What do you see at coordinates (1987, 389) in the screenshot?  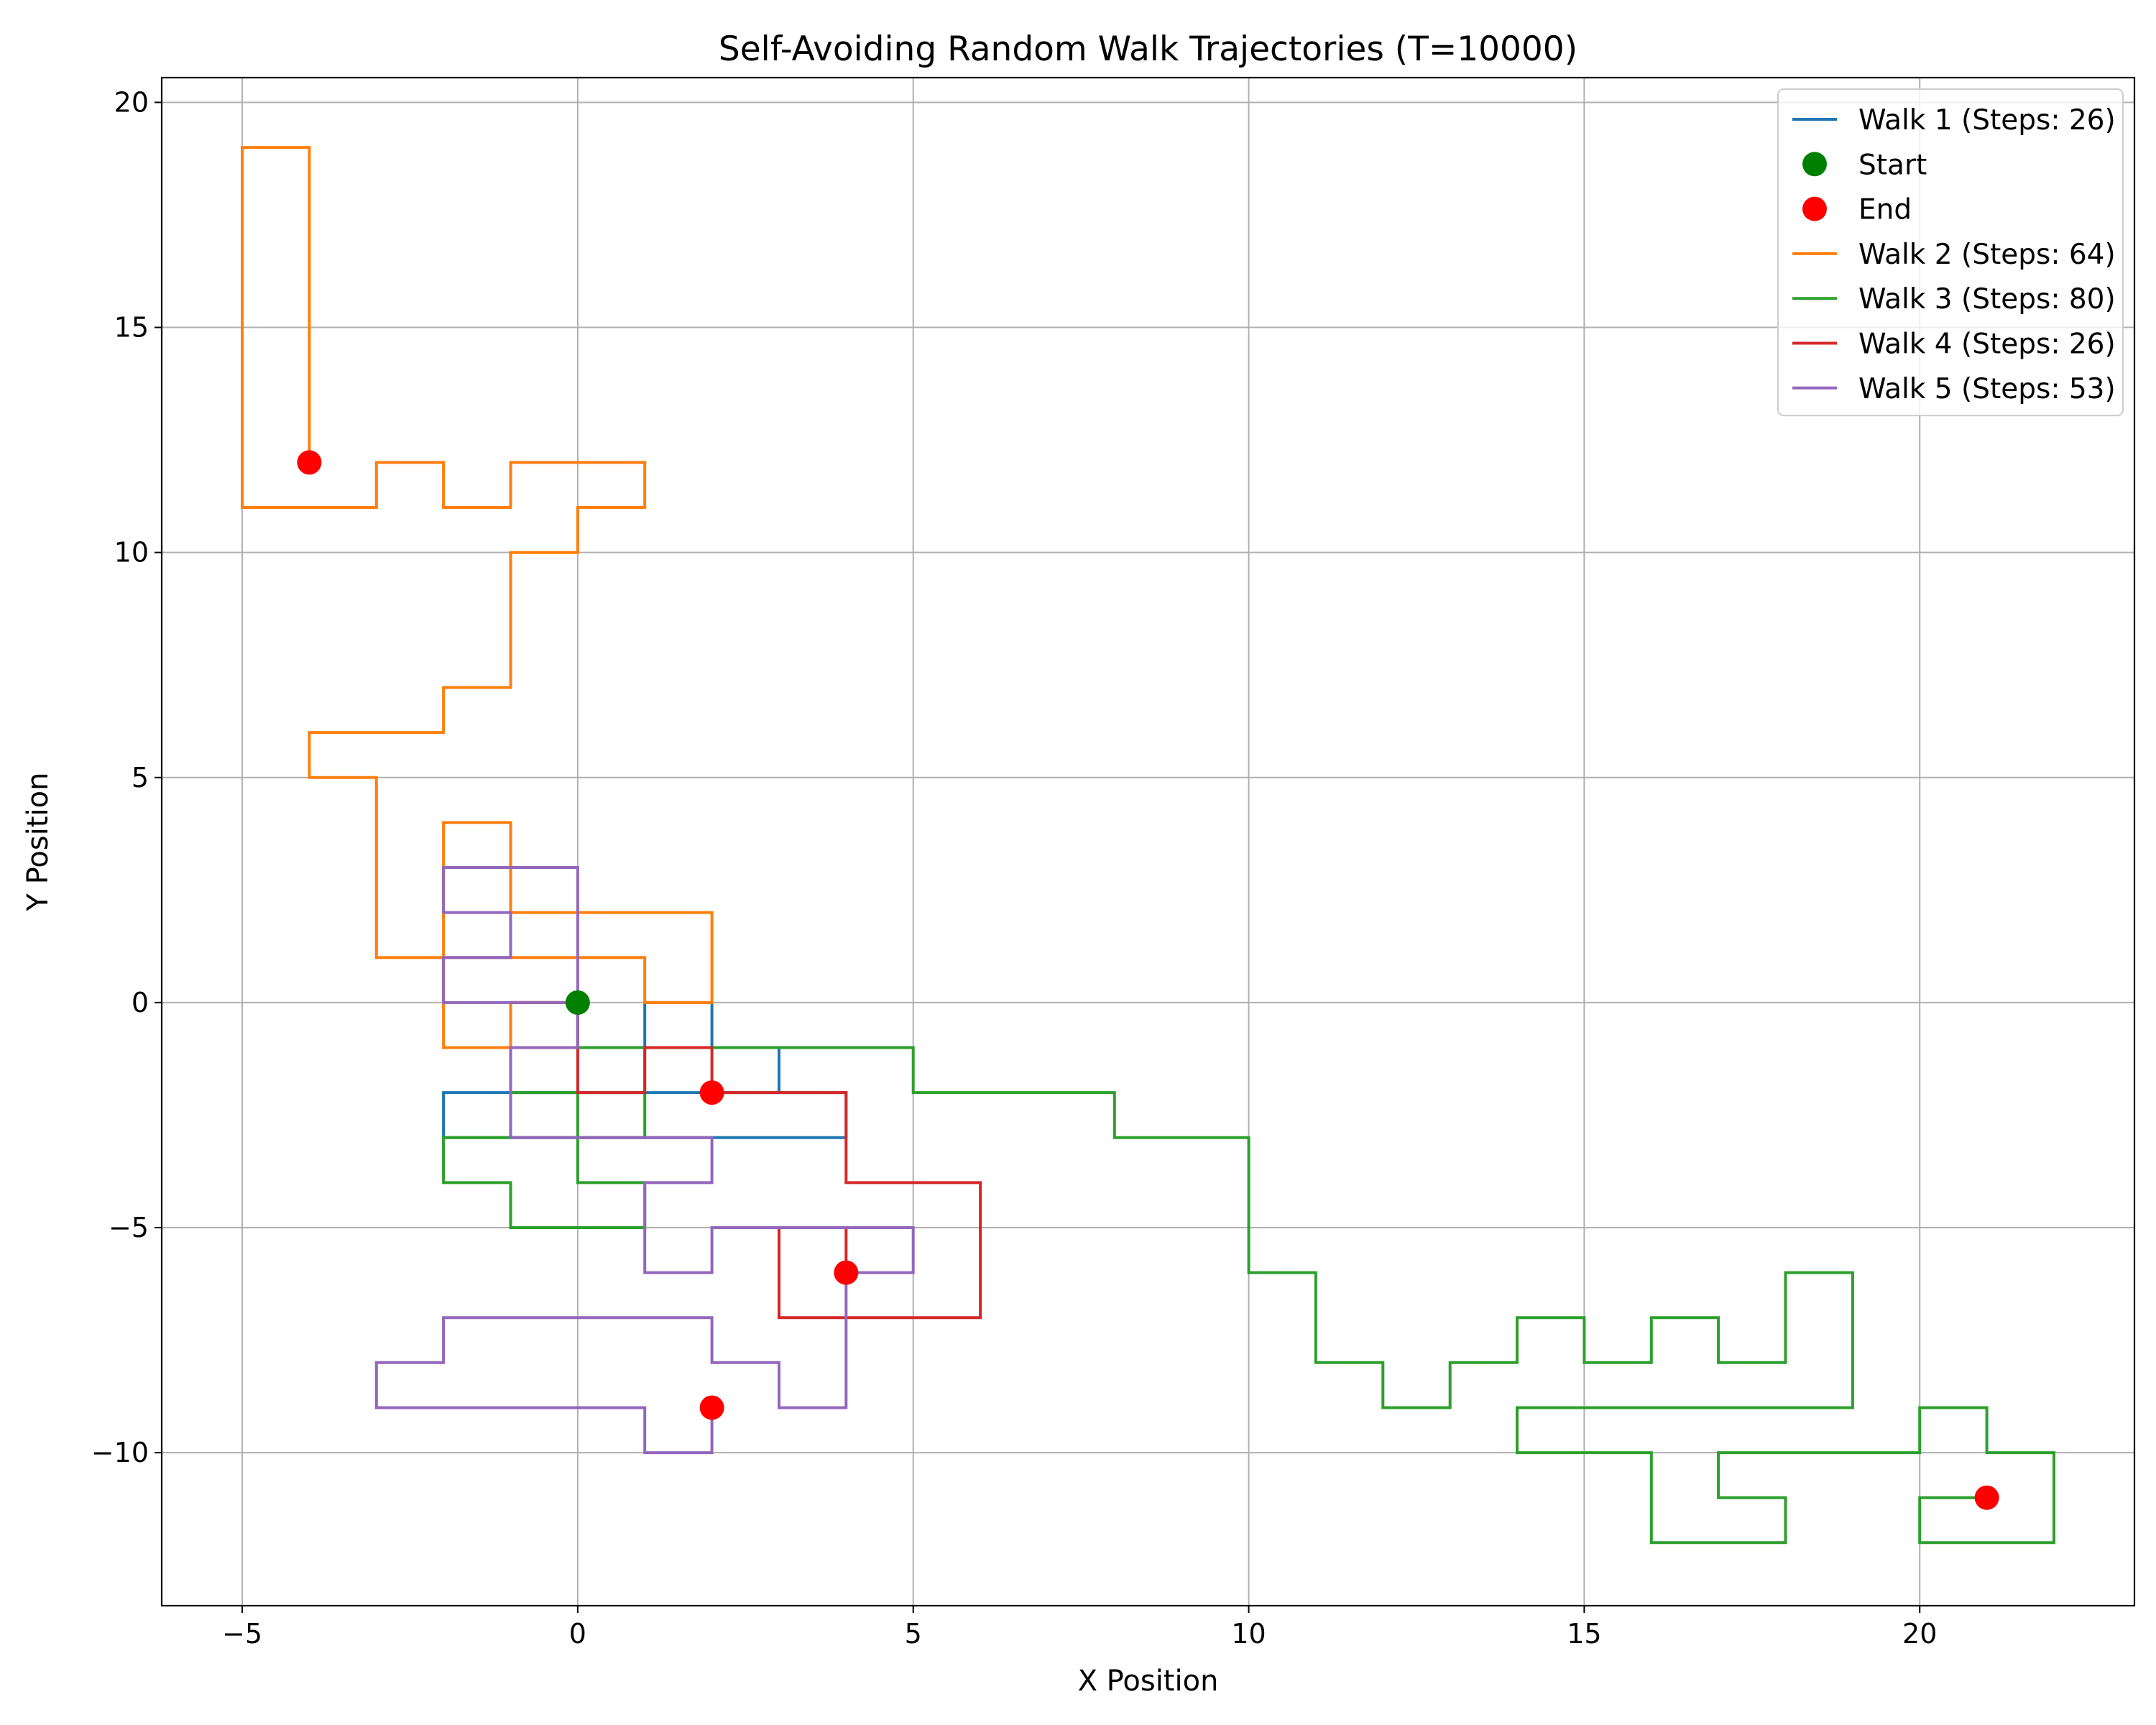 I see `legend-label: Walk 5 (Steps: 53)` at bounding box center [1987, 389].